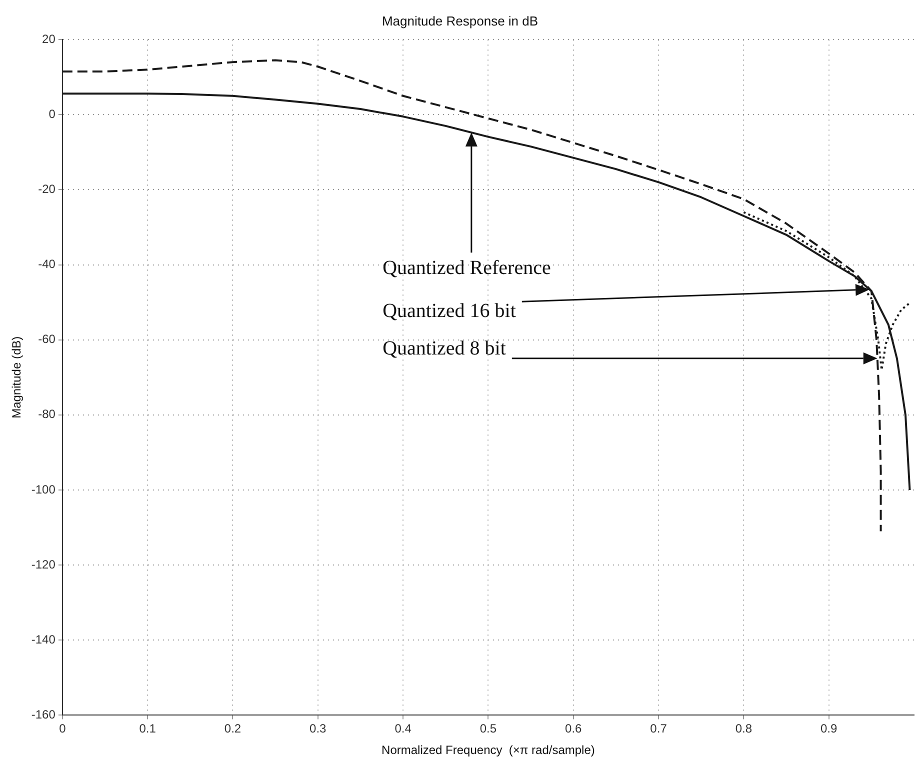 The width and height of the screenshot is (922, 766). Describe the element at coordinates (829, 729) in the screenshot. I see `x-tick-label: 0.9` at that location.